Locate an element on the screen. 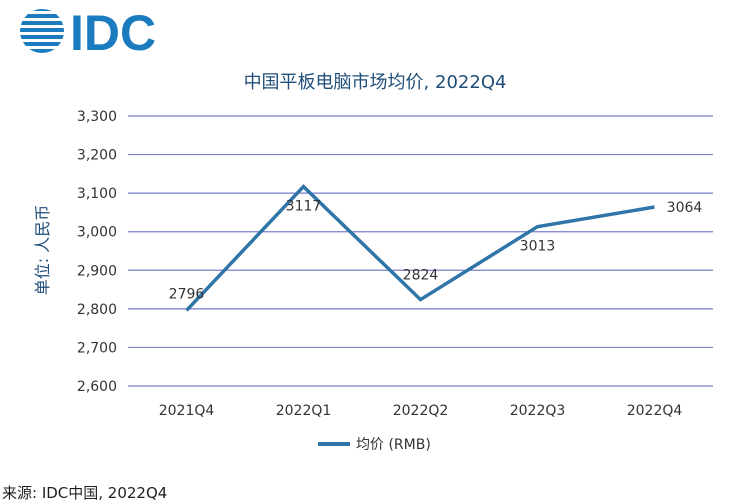  idc-logo: IDC is located at coordinates (87, 33).